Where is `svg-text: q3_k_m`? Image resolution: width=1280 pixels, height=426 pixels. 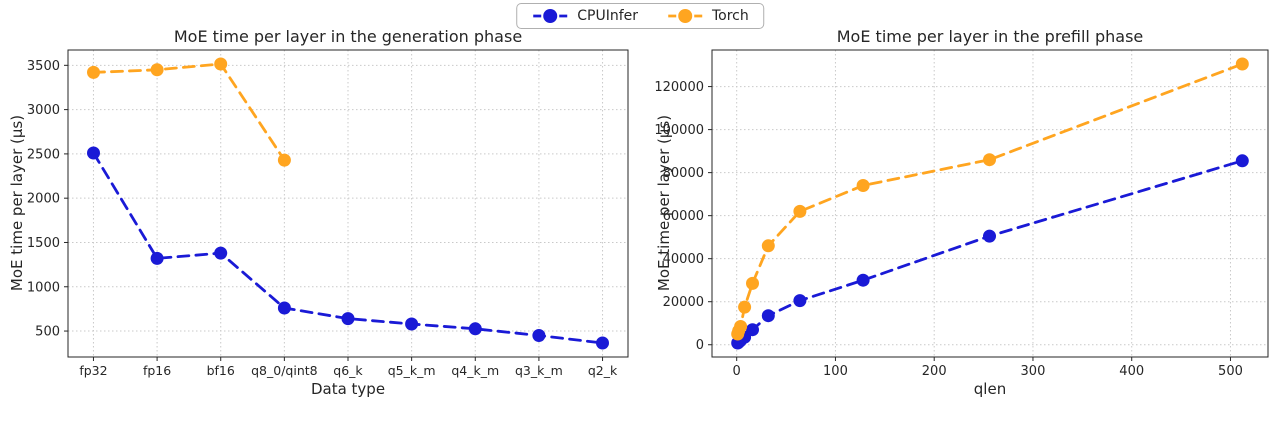
svg-text: q3_k_m is located at coordinates (539, 370).